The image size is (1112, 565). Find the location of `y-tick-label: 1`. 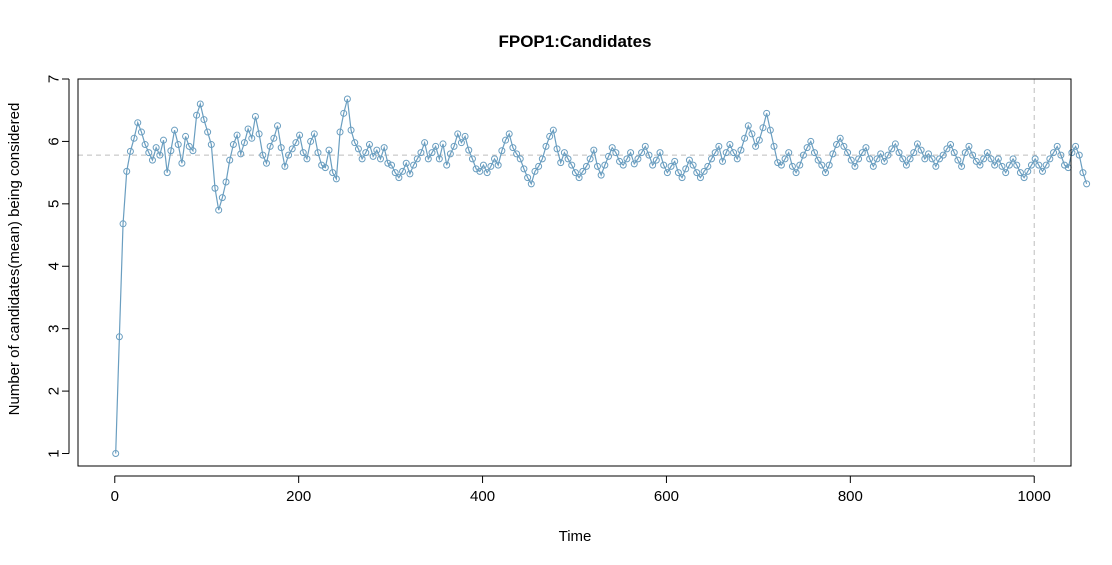

y-tick-label: 1 is located at coordinates (53, 453).